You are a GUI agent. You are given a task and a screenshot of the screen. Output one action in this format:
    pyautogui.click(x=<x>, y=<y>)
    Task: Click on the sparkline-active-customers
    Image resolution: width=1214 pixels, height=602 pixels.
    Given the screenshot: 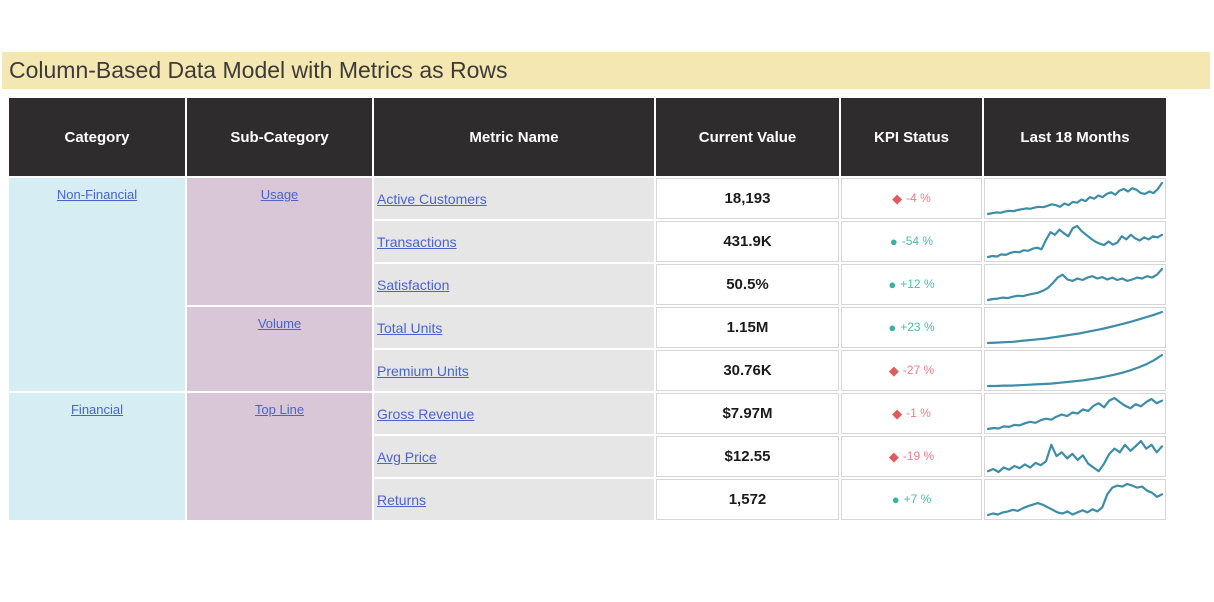 What is the action you would take?
    pyautogui.click(x=1075, y=198)
    